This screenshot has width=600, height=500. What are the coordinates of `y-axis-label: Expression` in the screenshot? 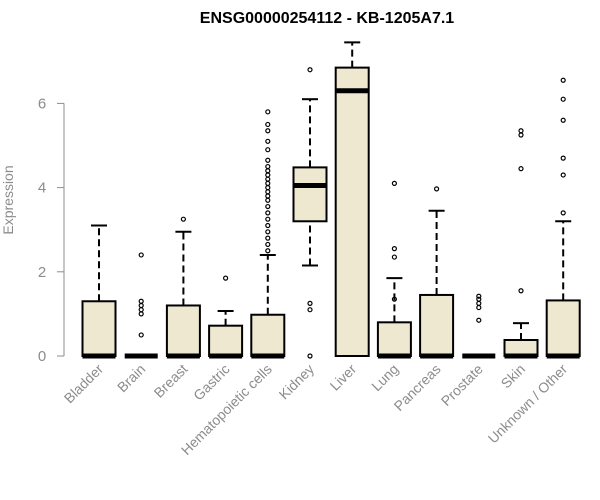 It's located at (8, 199).